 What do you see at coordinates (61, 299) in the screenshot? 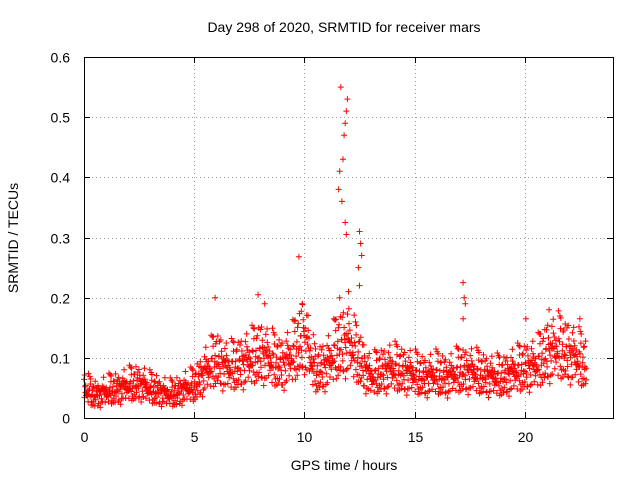
I see `y-tick-label: 0.2` at bounding box center [61, 299].